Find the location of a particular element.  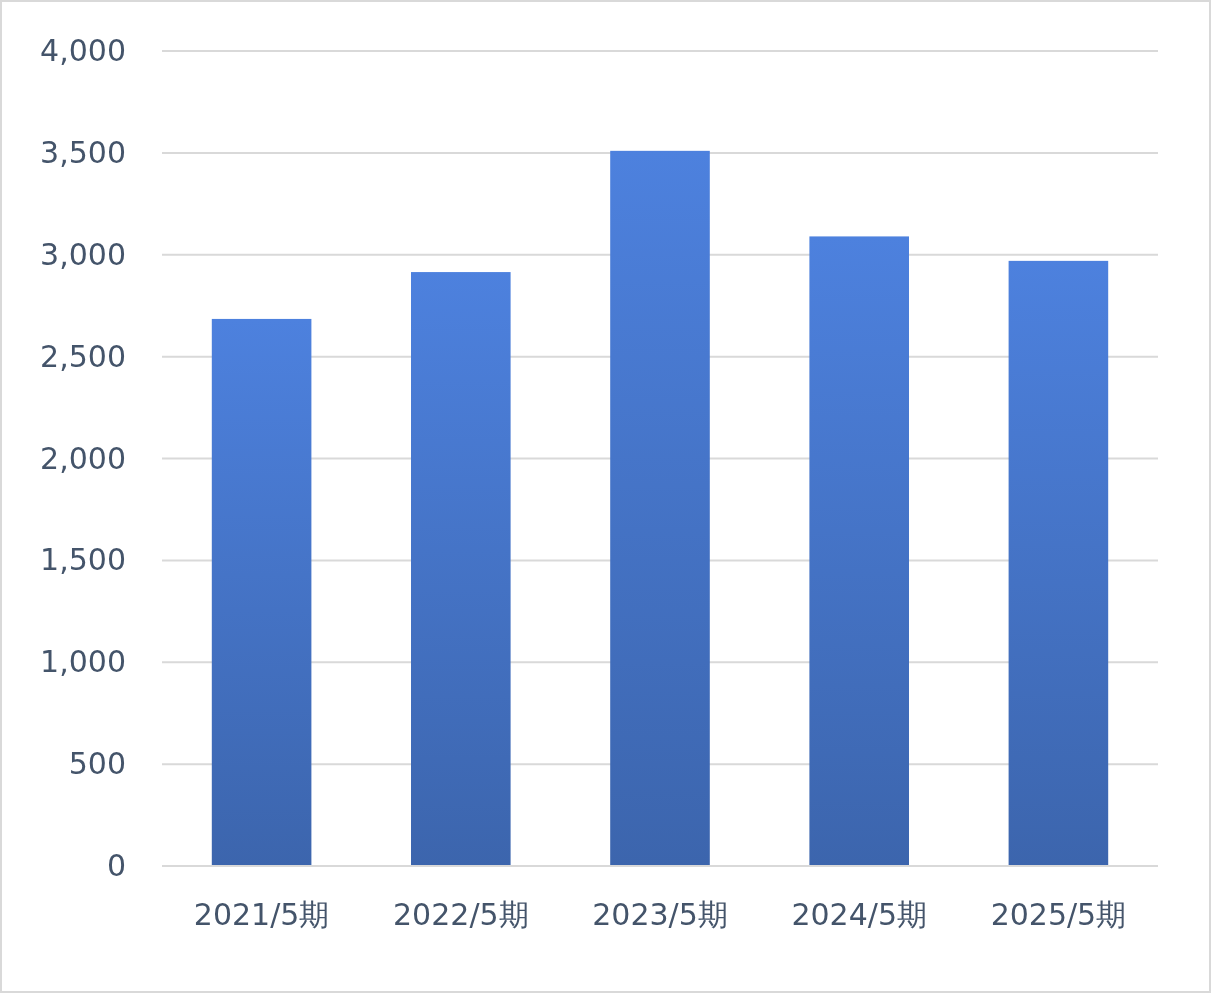

y-tick-label: 0 is located at coordinates (116, 866).